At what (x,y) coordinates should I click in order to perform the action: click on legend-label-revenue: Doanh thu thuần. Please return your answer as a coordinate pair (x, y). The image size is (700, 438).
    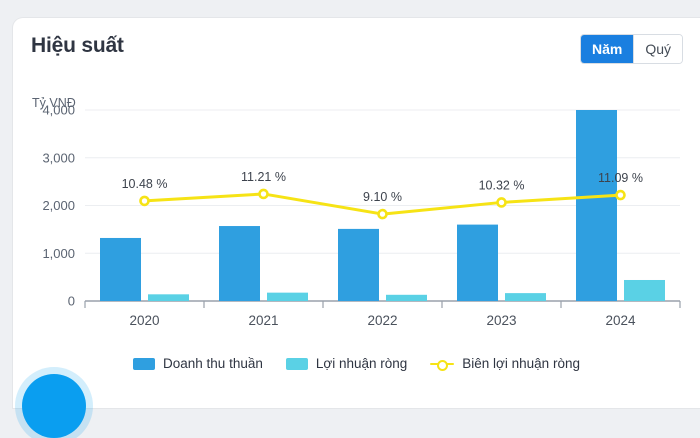
    Looking at the image, I should click on (213, 363).